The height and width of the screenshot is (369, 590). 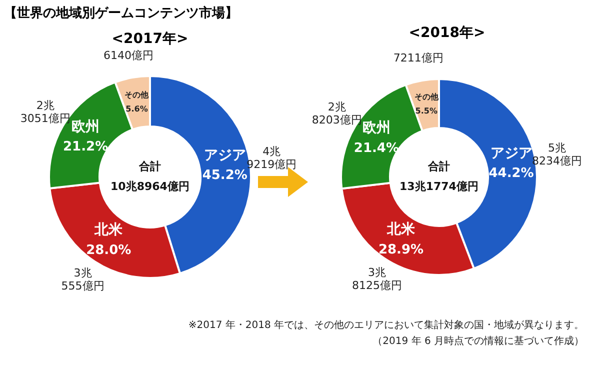 What do you see at coordinates (109, 250) in the screenshot?
I see `data-label: 28.0%` at bounding box center [109, 250].